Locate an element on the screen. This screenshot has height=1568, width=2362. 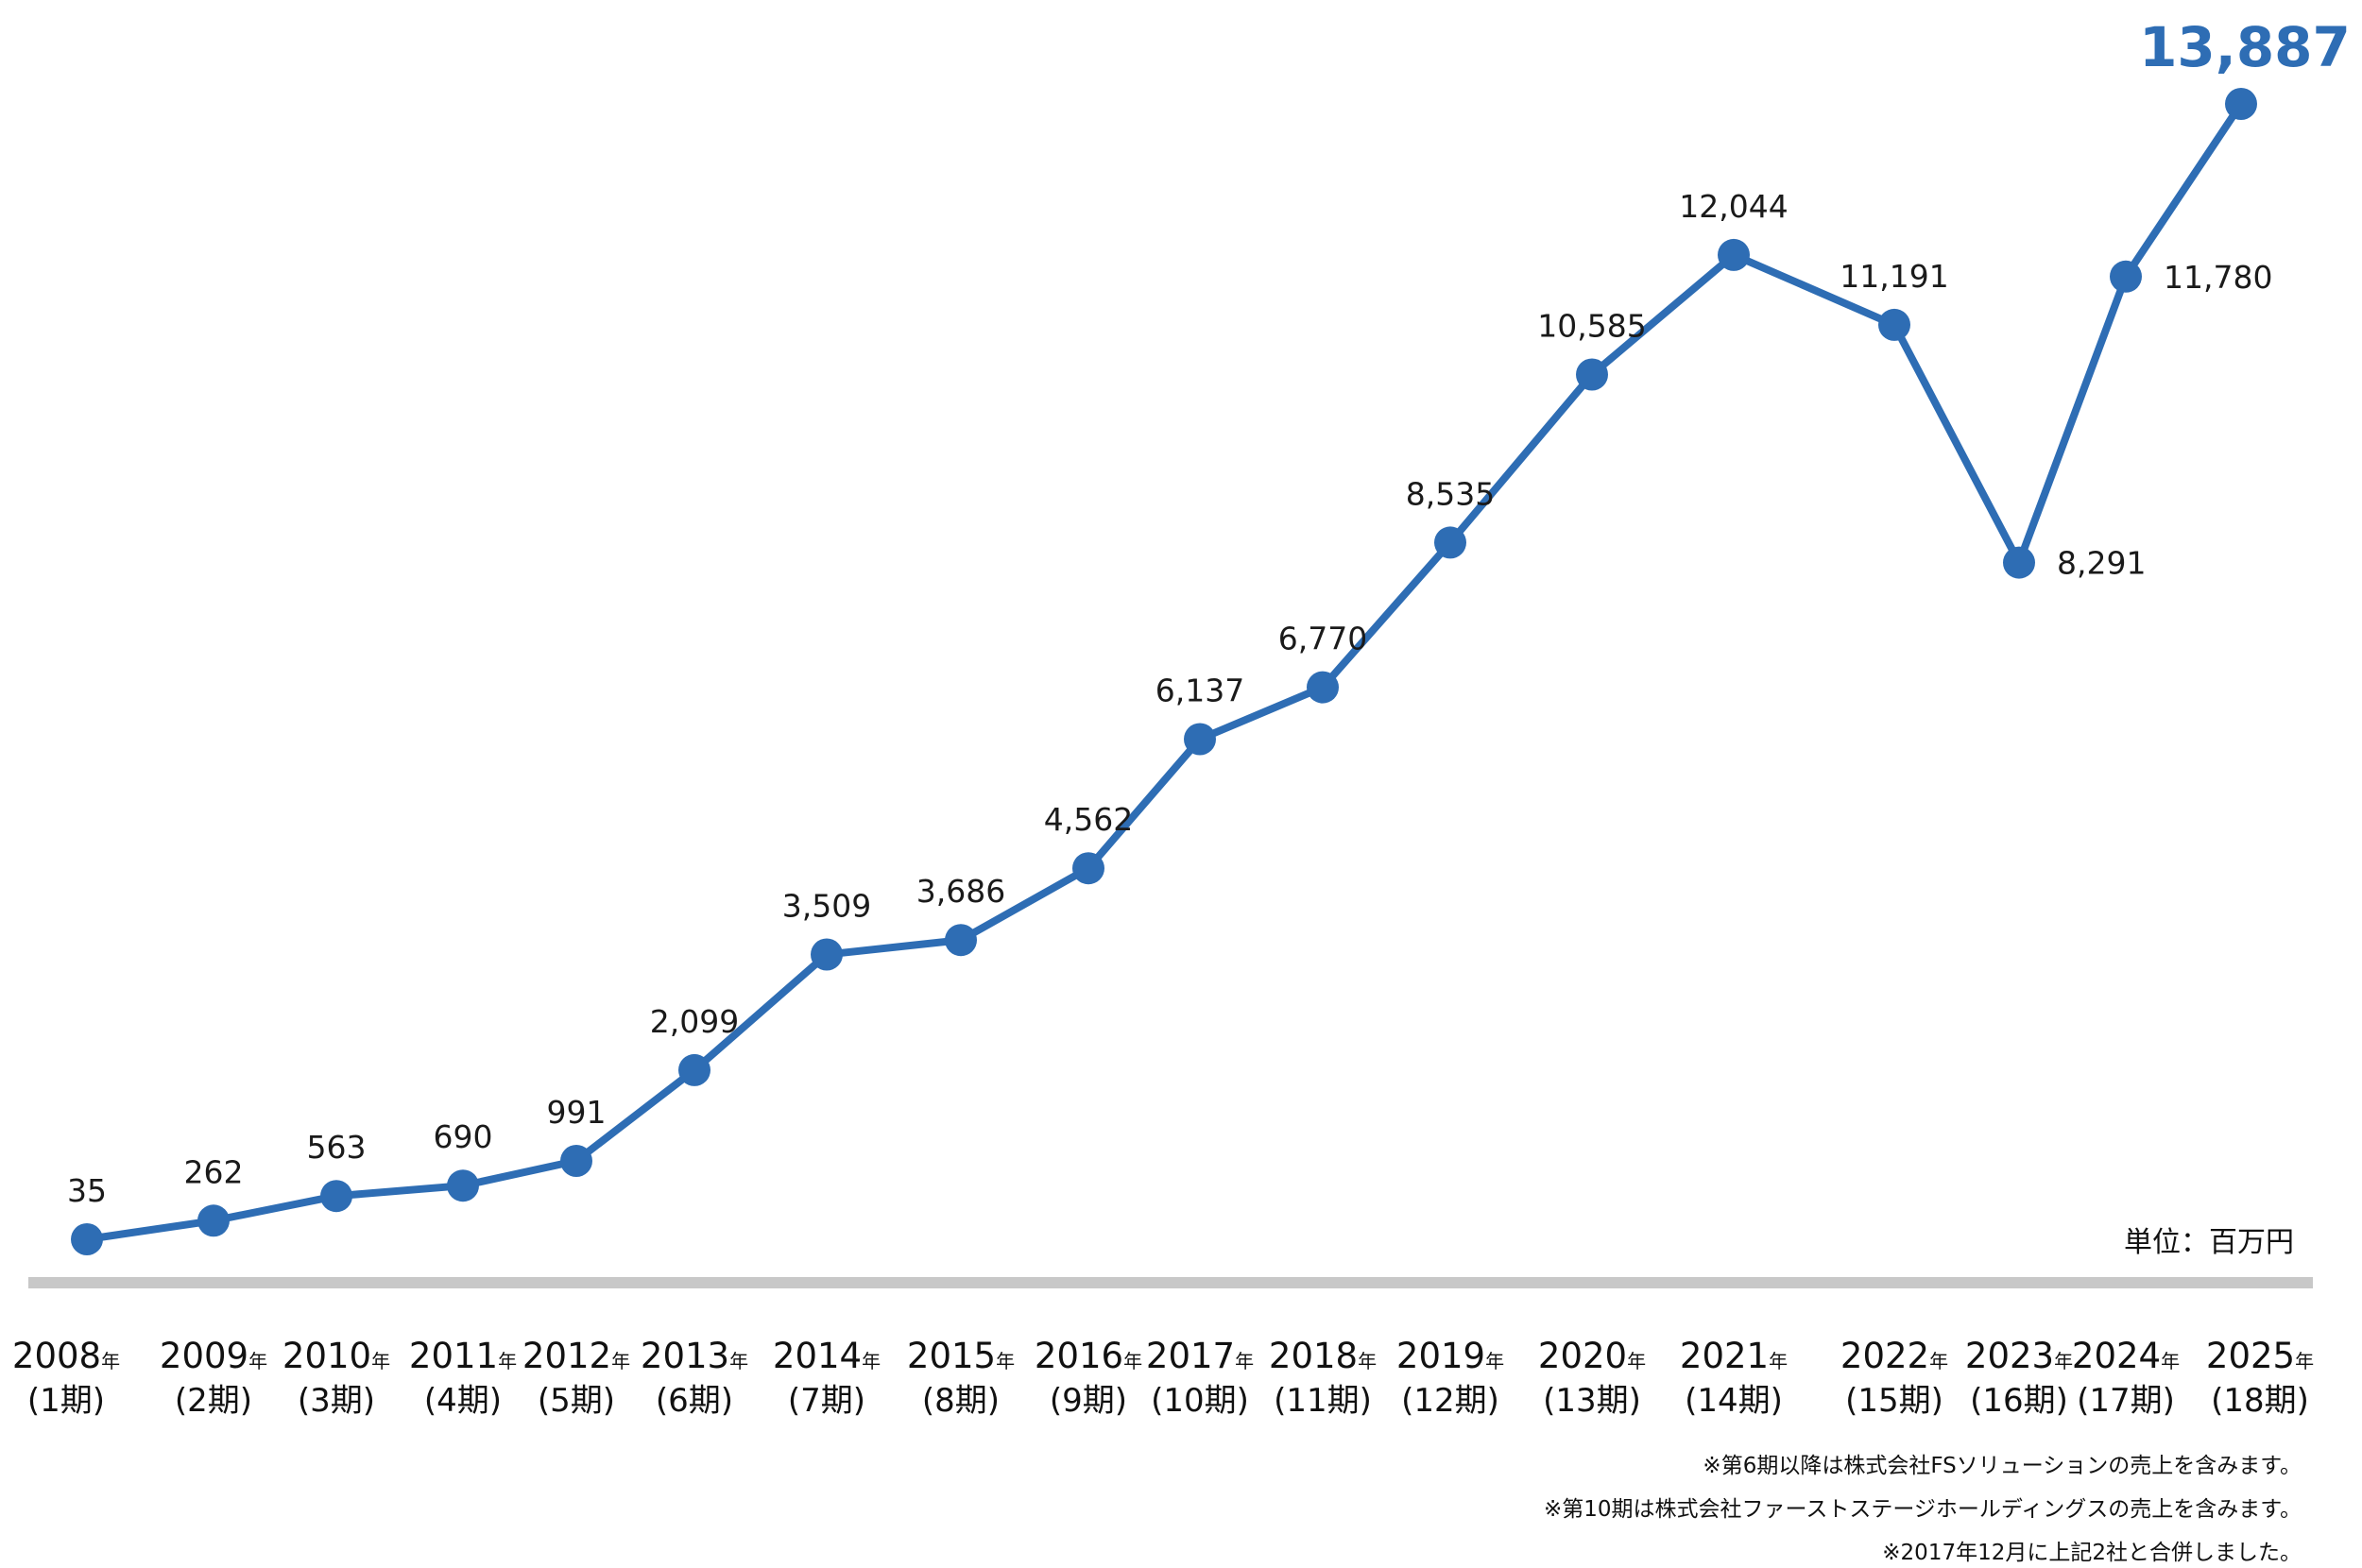
data-point-2011 is located at coordinates (463, 1185).